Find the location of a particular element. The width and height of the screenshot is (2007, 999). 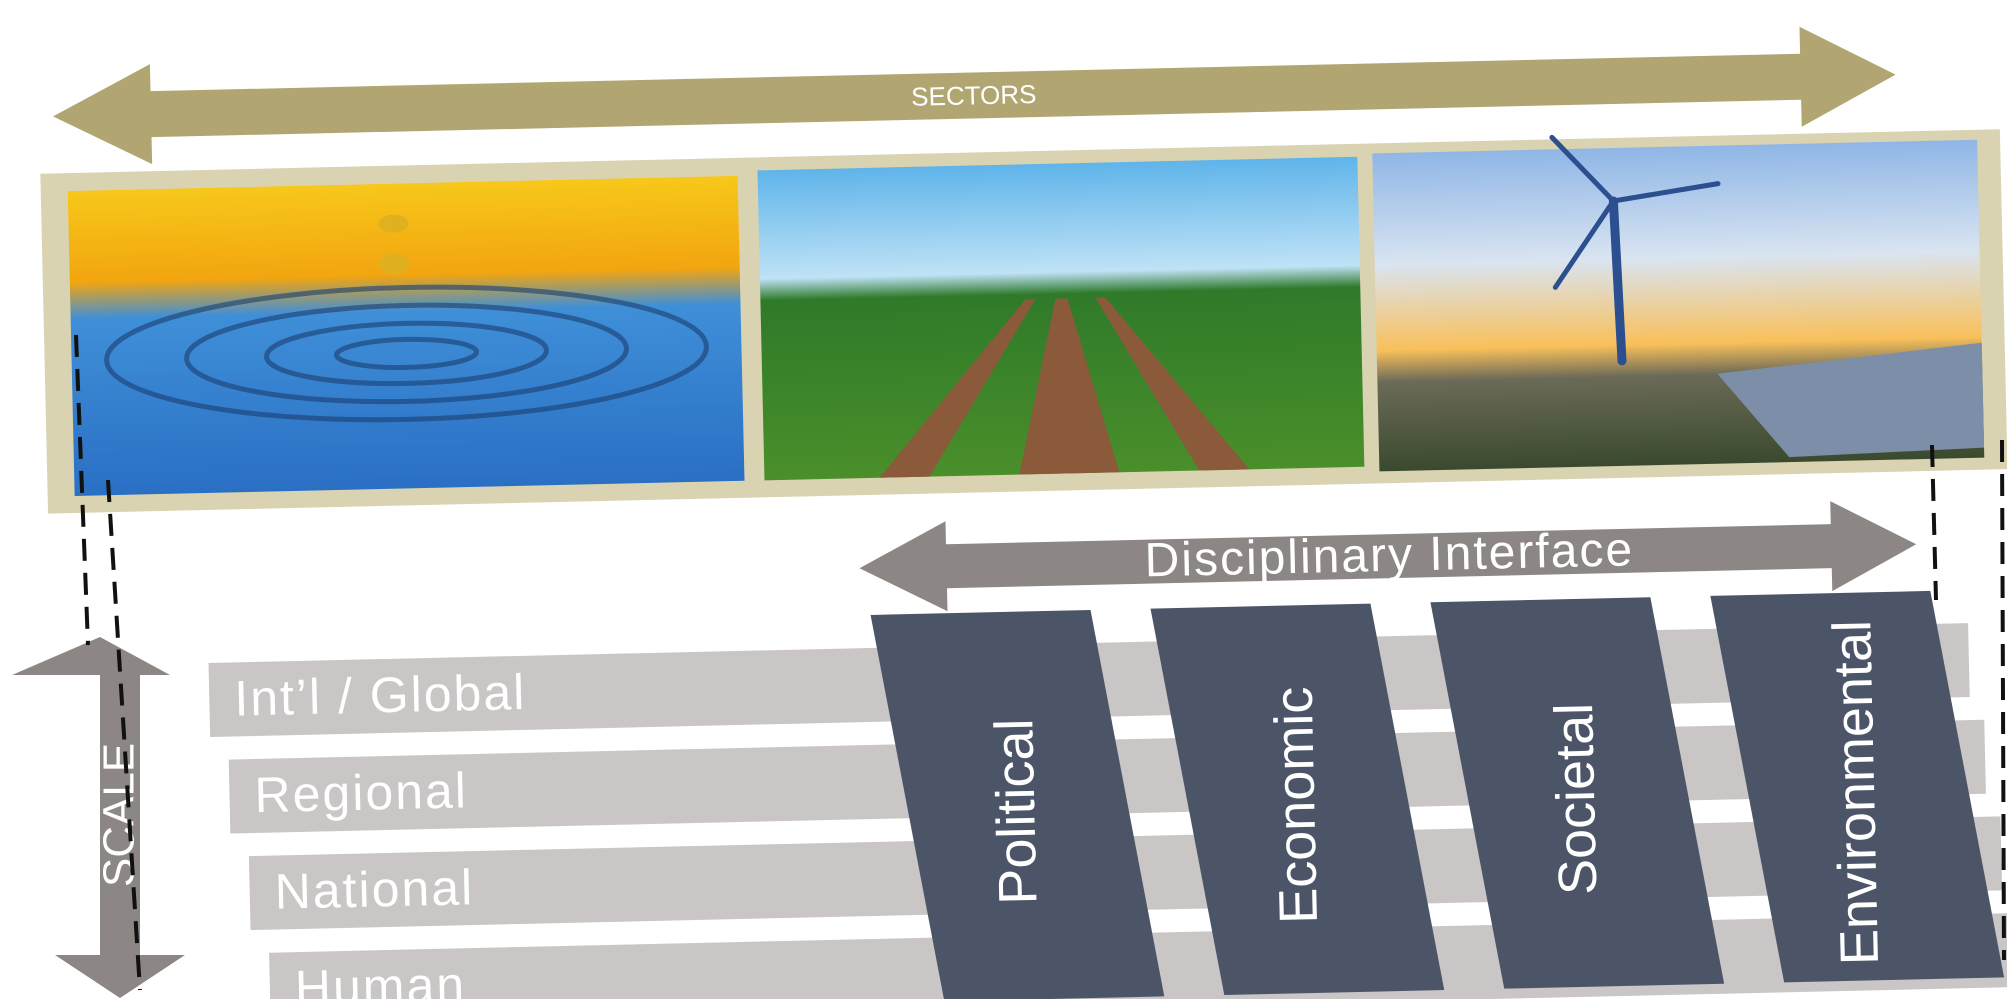

level-label: National is located at coordinates (374, 889).